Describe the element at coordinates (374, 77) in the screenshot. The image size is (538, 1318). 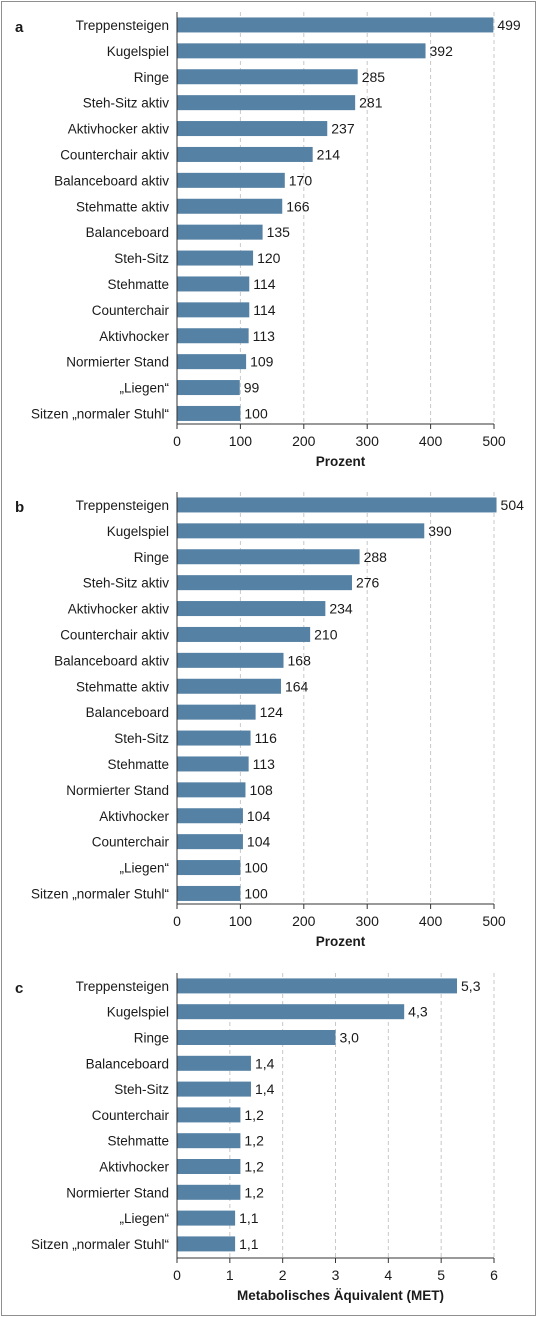
I see `value-label: 285` at that location.